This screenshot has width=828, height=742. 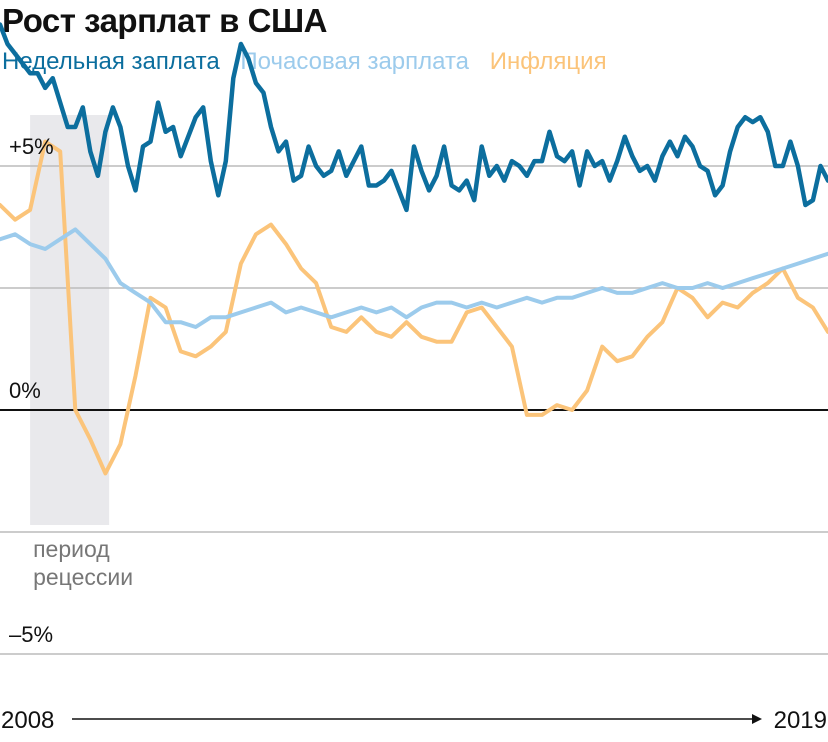 What do you see at coordinates (800, 720) in the screenshot?
I see `x-end-label: 2019` at bounding box center [800, 720].